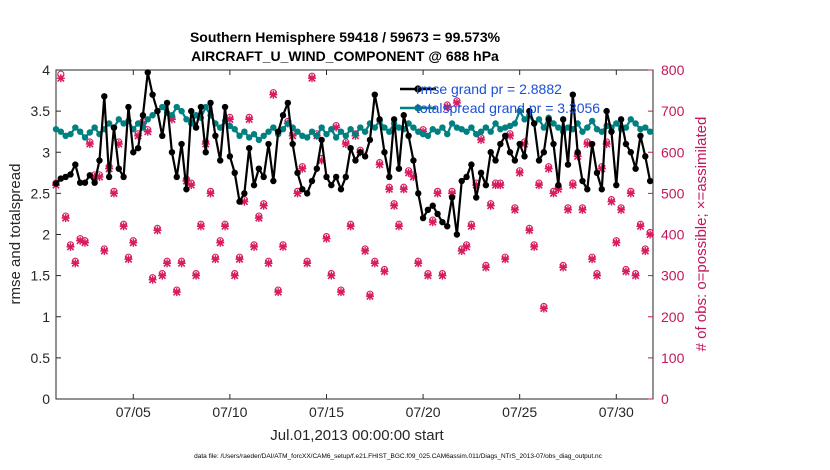 The width and height of the screenshot is (830, 470). I want to click on y-left-tick-label: 1, so click(46, 317).